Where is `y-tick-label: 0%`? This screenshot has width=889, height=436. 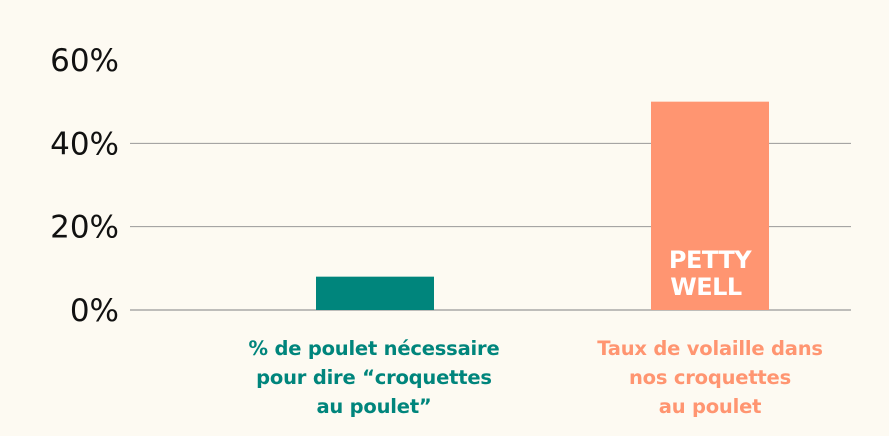
y-tick-label: 0% is located at coordinates (94, 311).